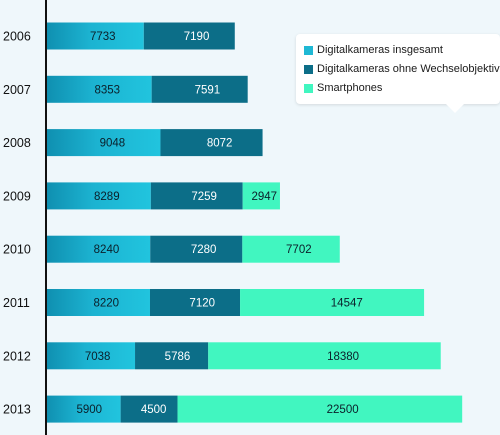 This screenshot has height=435, width=500. I want to click on data-label: 7733, so click(103, 37).